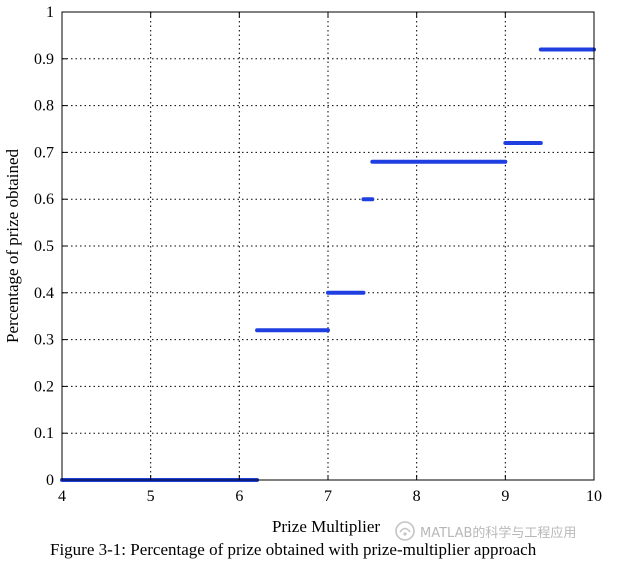 This screenshot has height=568, width=628. Describe the element at coordinates (326, 526) in the screenshot. I see `x-axis-label: Prize Multiplier` at that location.